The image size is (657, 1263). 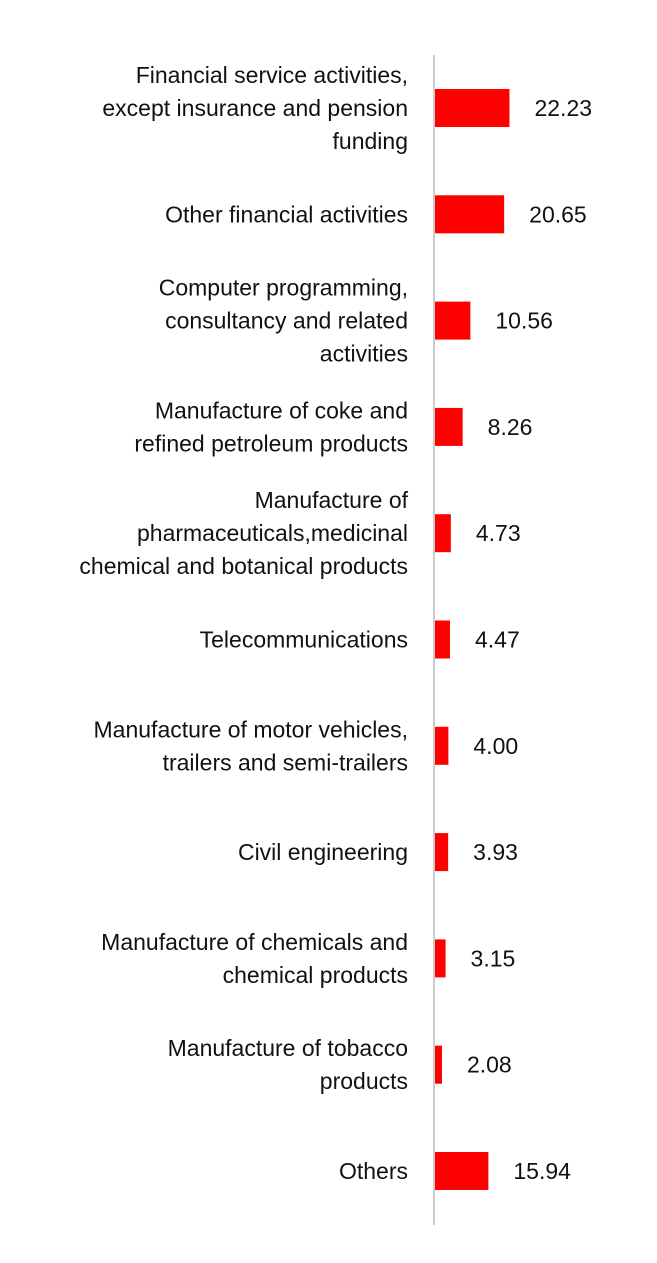 I want to click on category-label-line: consultancy and related, so click(x=286, y=321).